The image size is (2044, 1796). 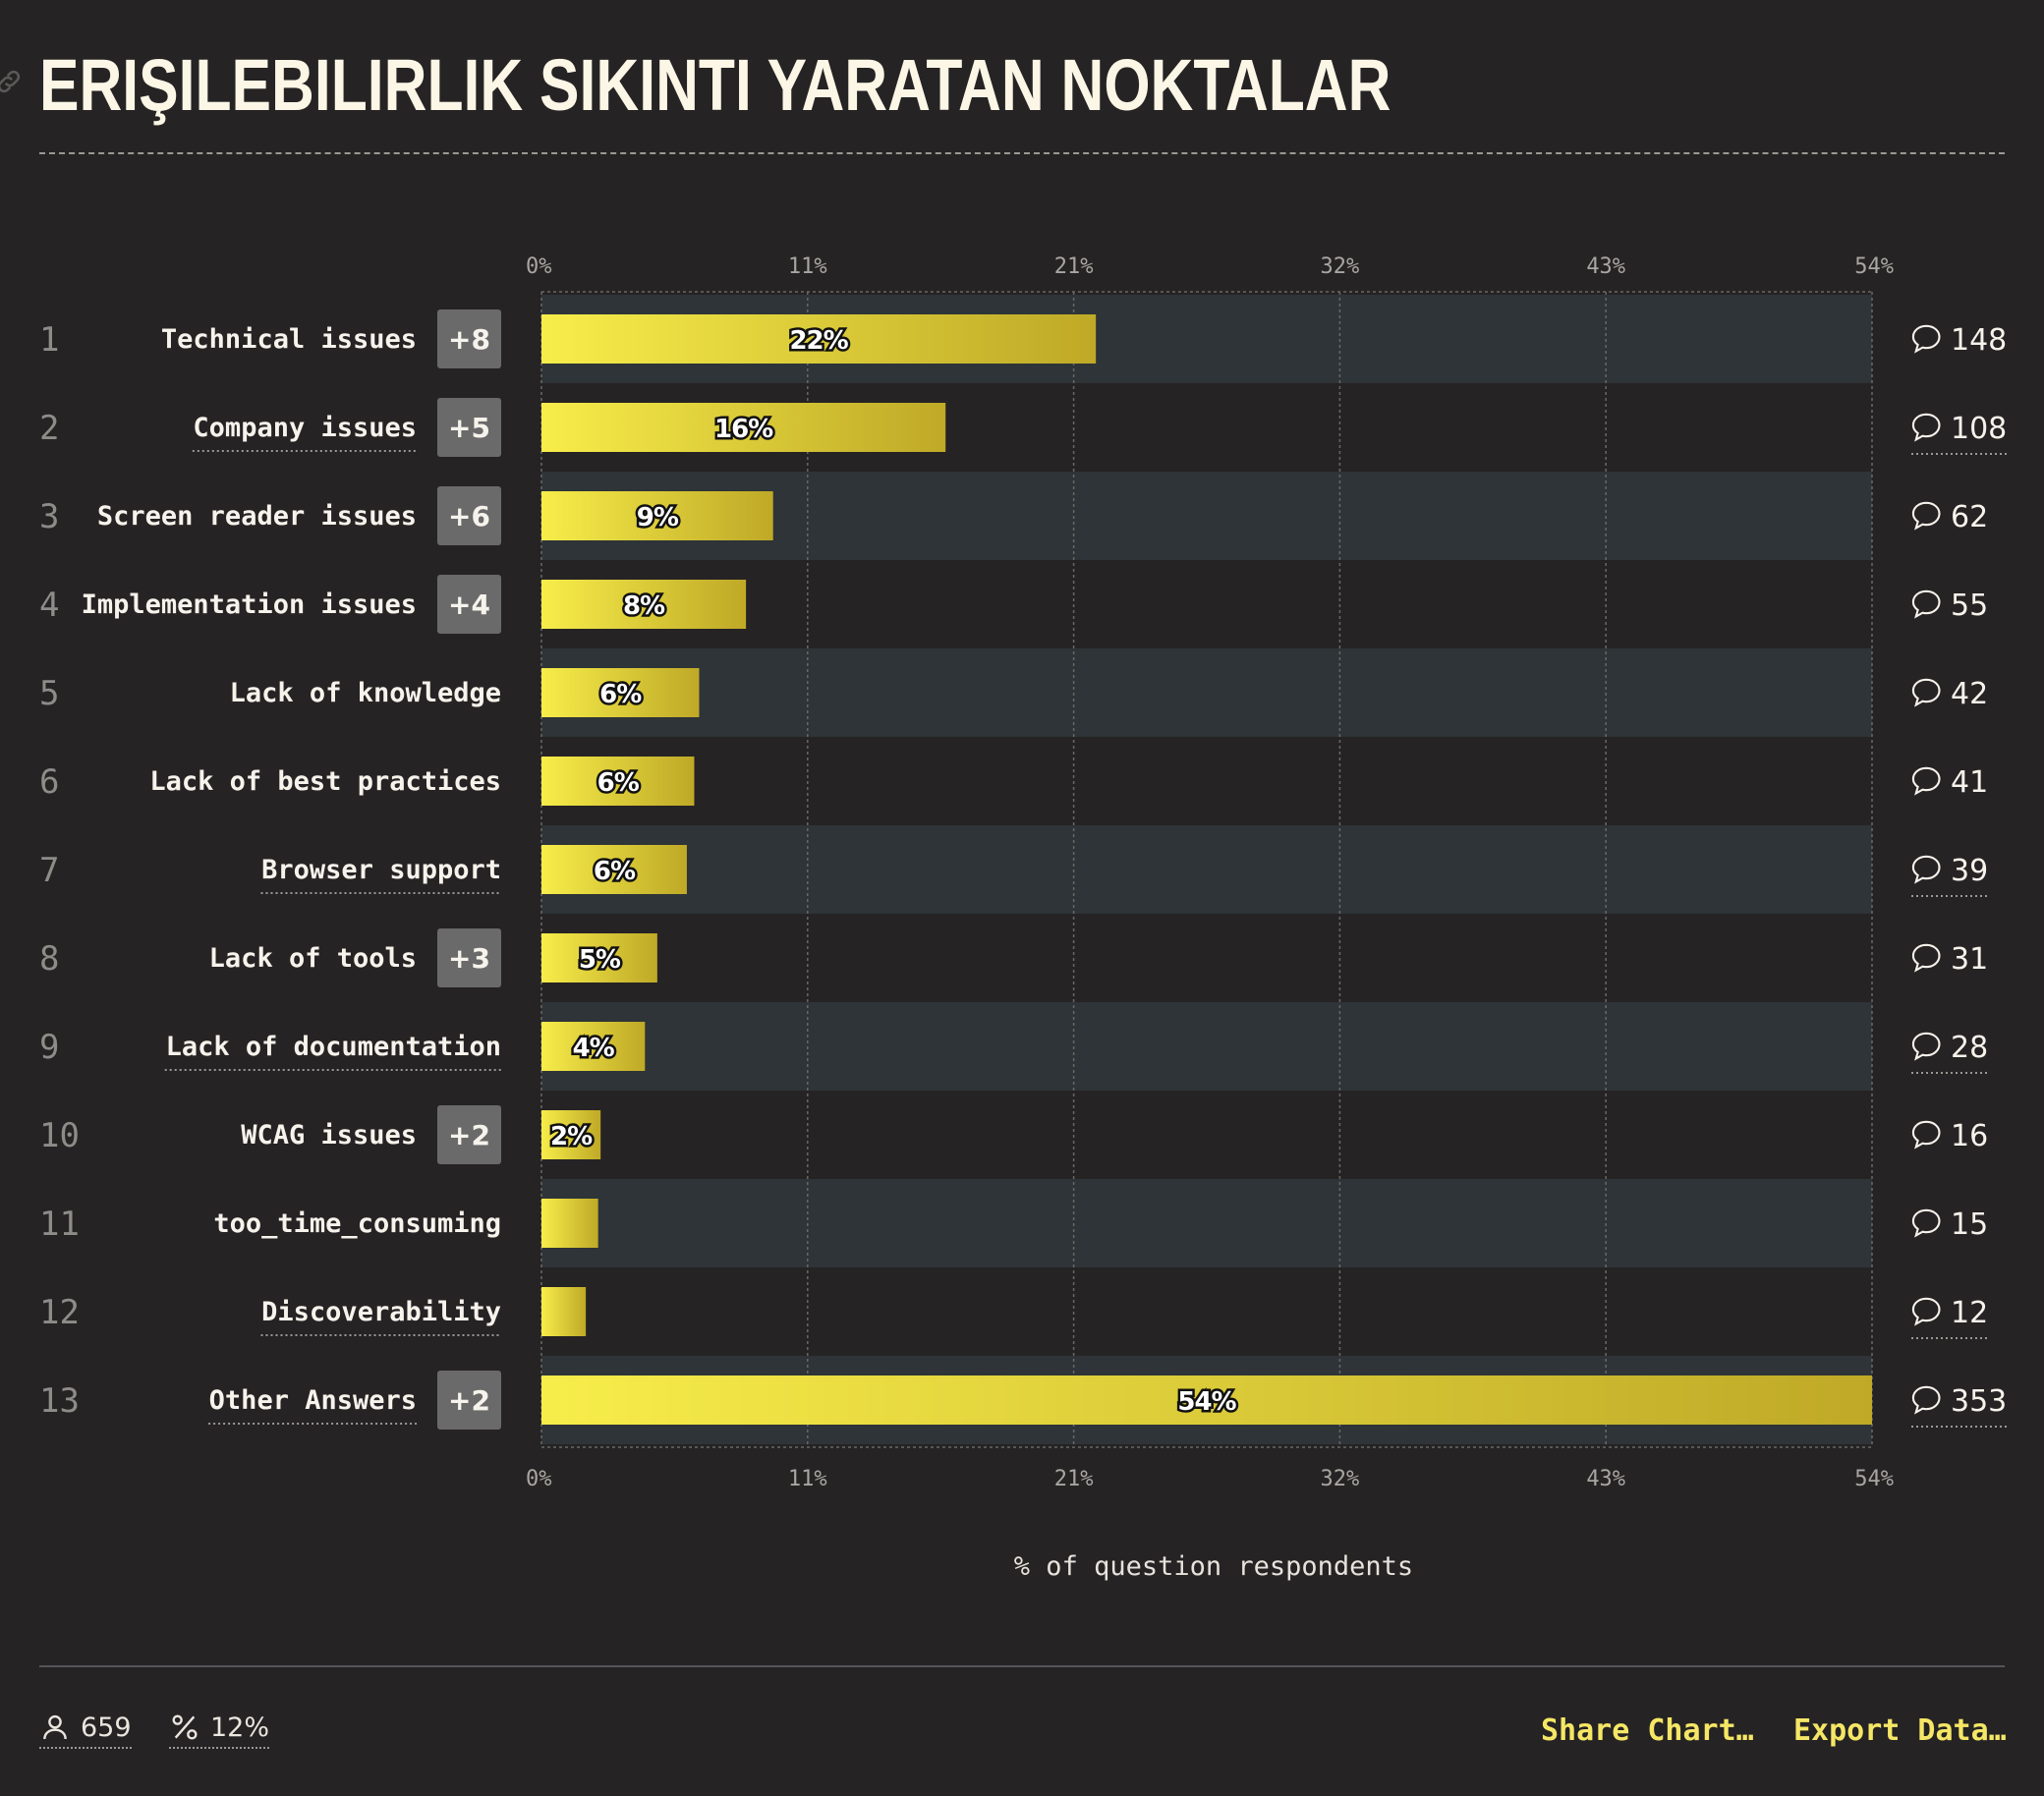 What do you see at coordinates (49, 516) in the screenshot?
I see `rank-label: 3` at bounding box center [49, 516].